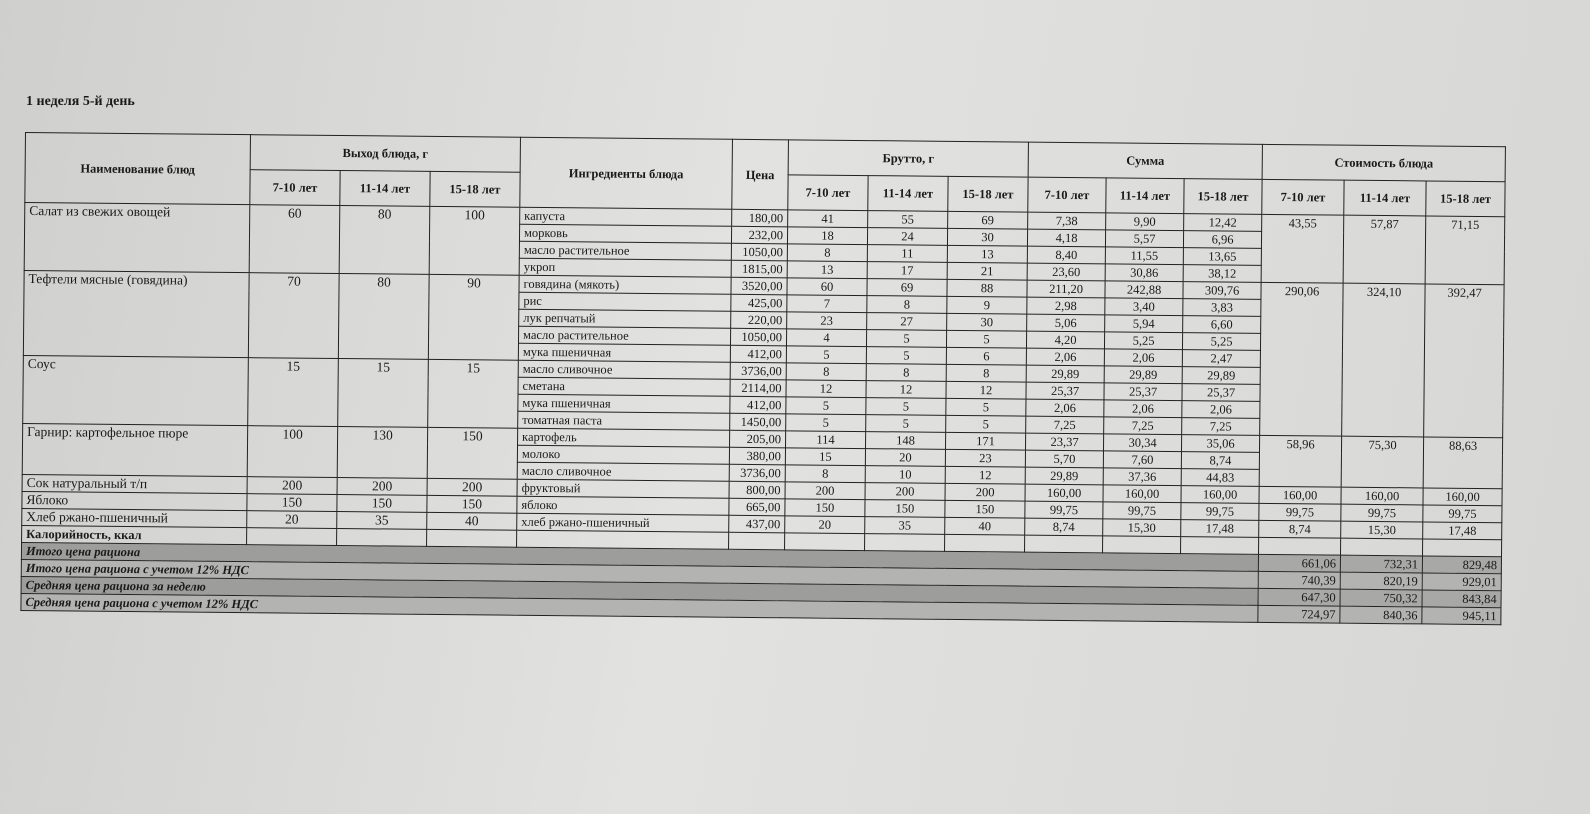  Describe the element at coordinates (1463, 462) in the screenshot. I see `dish-cost: 88,63` at that location.